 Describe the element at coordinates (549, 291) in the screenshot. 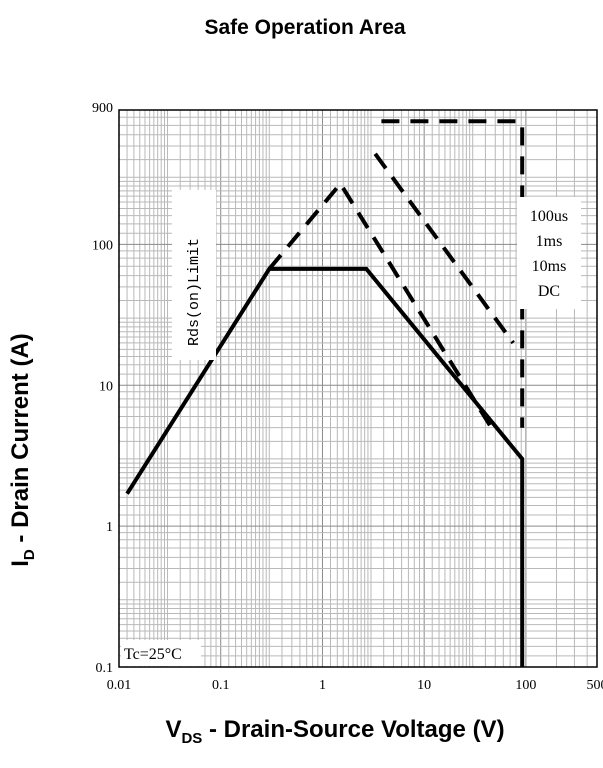

I see `legend-entry: DC` at that location.